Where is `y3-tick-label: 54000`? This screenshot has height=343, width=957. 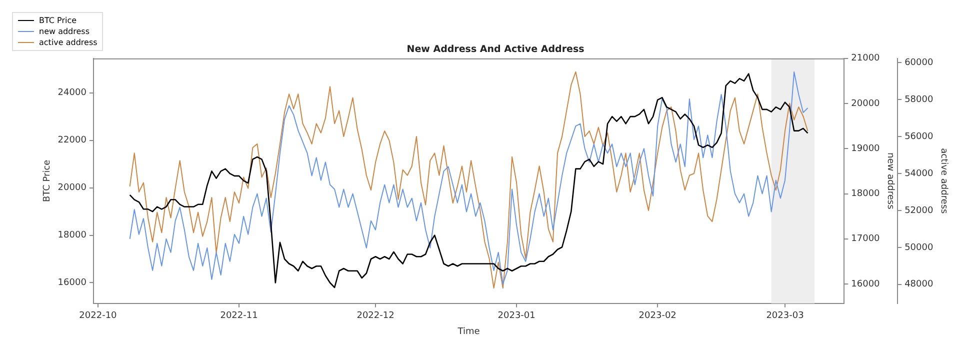
y3-tick-label: 54000 is located at coordinates (919, 173).